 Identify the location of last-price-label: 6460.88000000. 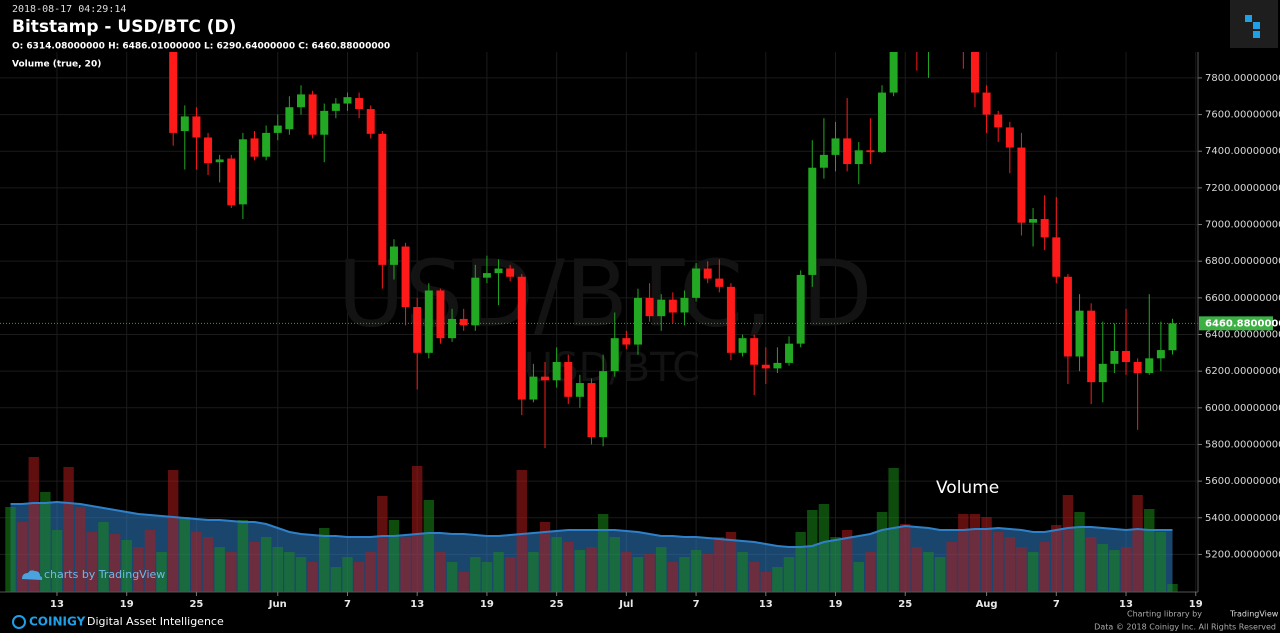
(1242, 323).